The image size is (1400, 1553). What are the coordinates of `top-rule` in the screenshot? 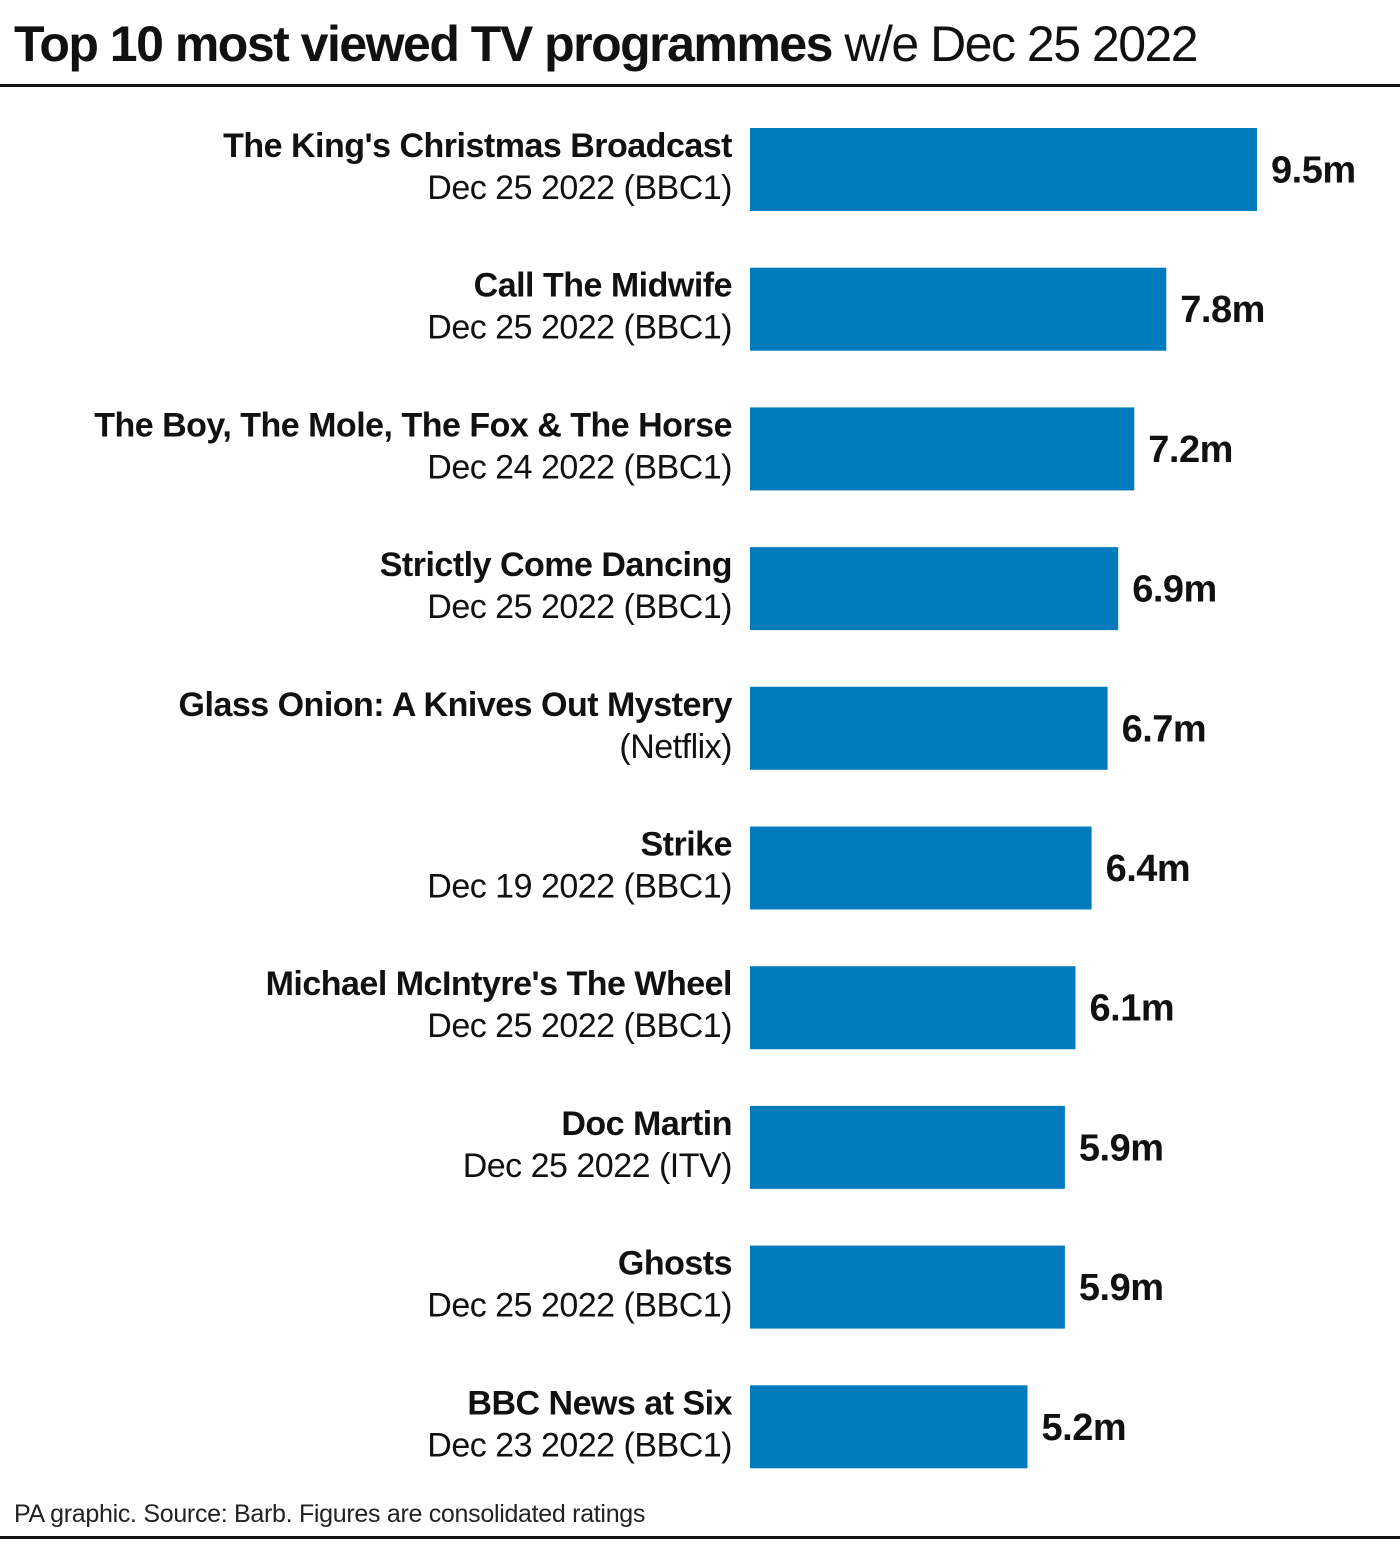 It's located at (700, 85).